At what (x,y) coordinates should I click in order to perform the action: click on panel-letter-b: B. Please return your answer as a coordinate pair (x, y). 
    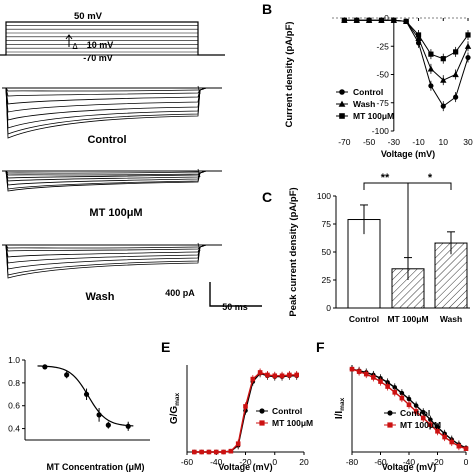
    Looking at the image, I should click on (267, 9).